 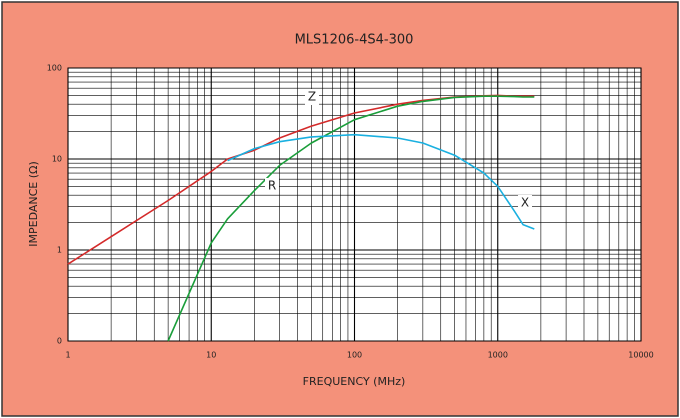 What do you see at coordinates (59, 250) in the screenshot?
I see `y-tick-label: 1` at bounding box center [59, 250].